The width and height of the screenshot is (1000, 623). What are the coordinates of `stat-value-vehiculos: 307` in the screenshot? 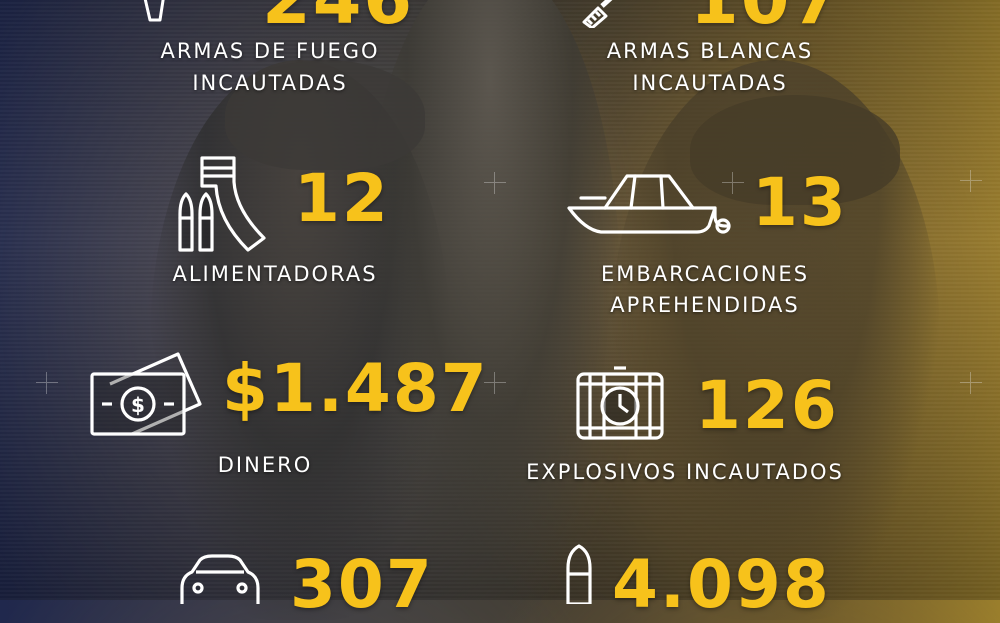 It's located at (362, 584).